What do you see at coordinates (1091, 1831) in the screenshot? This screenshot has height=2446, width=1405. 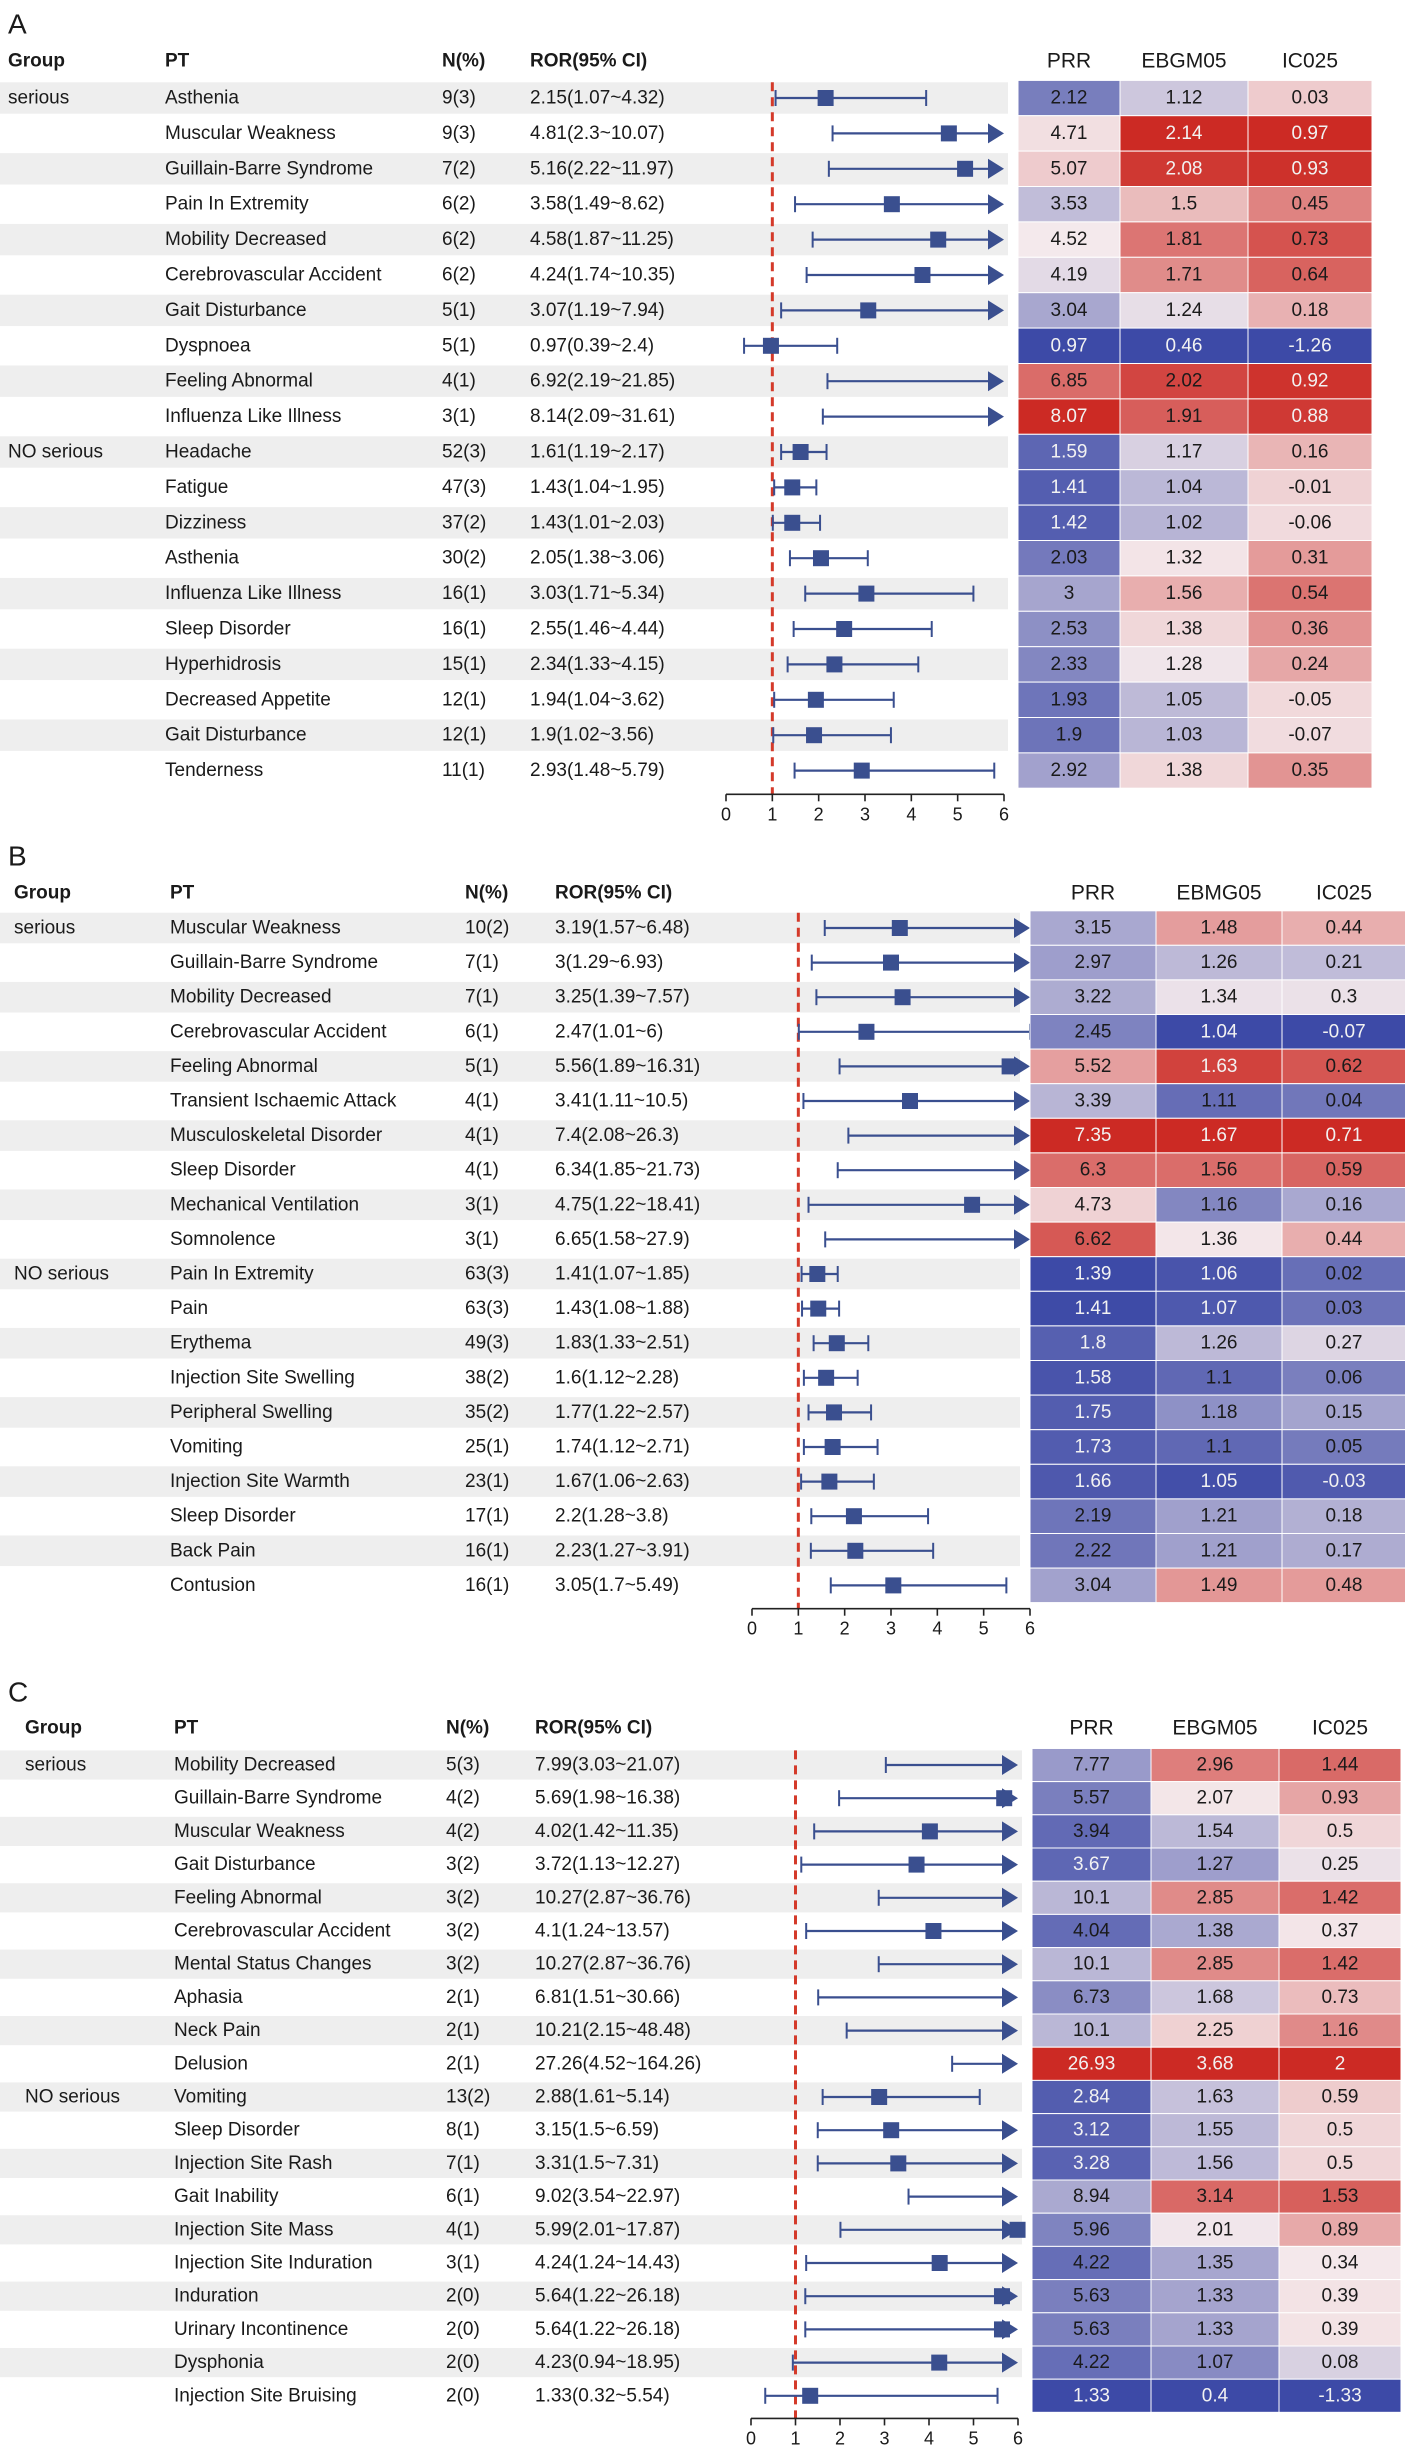 I see `heatmap-value: 3.94` at bounding box center [1091, 1831].